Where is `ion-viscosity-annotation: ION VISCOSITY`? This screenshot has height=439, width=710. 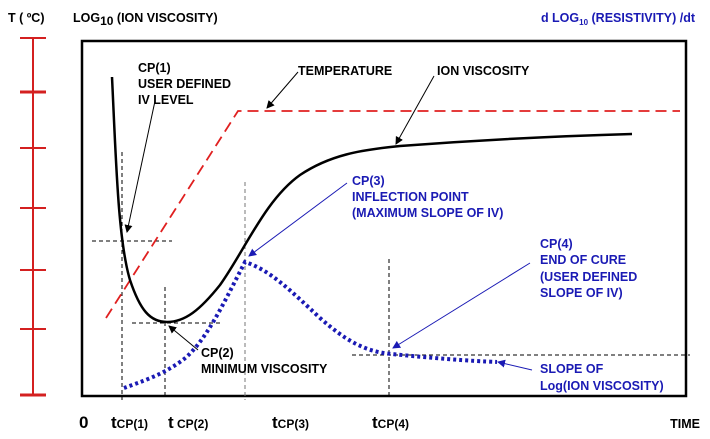
ion-viscosity-annotation: ION VISCOSITY is located at coordinates (483, 71).